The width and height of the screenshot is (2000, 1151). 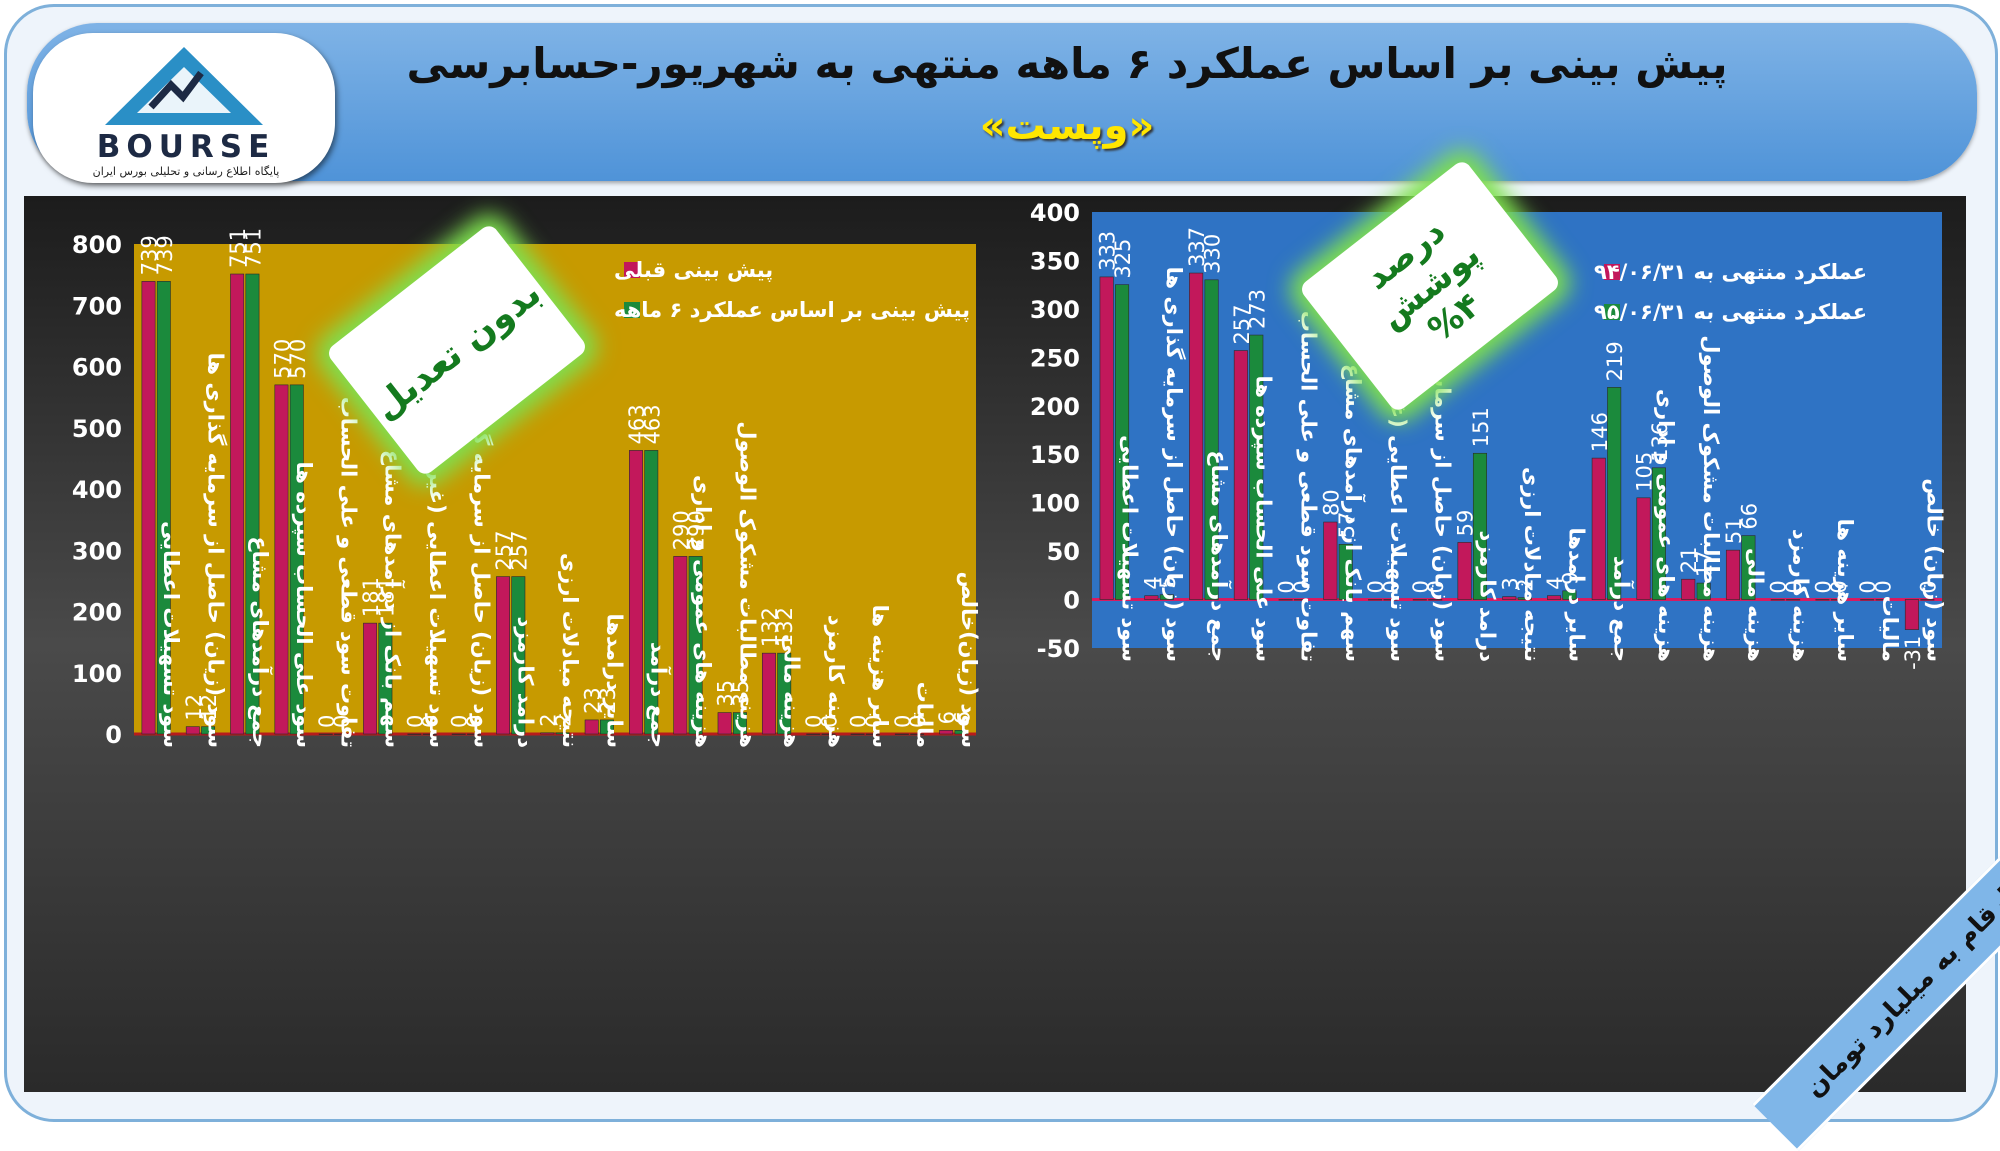 What do you see at coordinates (1002, 102) in the screenshot?
I see `header-banner` at bounding box center [1002, 102].